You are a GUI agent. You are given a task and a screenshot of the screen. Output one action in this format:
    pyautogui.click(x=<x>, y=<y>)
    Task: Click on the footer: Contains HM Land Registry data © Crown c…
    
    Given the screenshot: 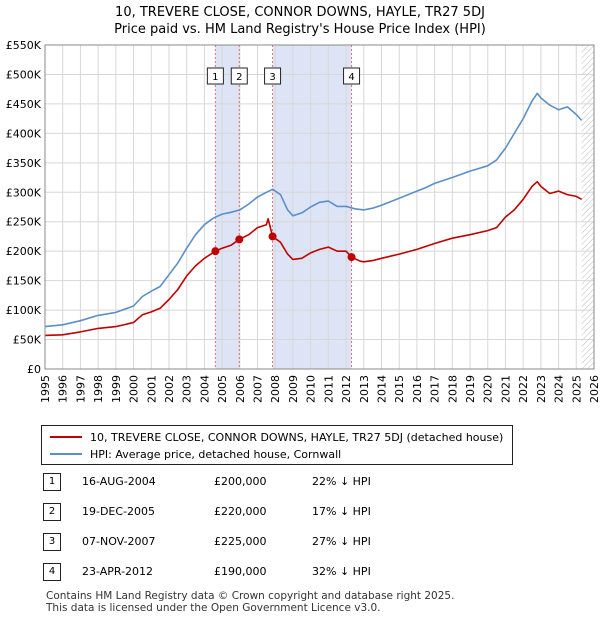 What is the action you would take?
    pyautogui.click(x=250, y=602)
    